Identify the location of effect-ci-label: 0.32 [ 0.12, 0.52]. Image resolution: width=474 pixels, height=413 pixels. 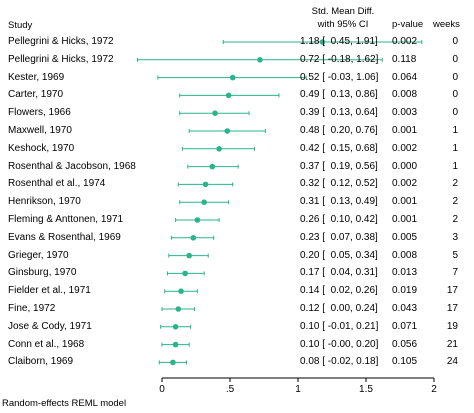
(339, 184).